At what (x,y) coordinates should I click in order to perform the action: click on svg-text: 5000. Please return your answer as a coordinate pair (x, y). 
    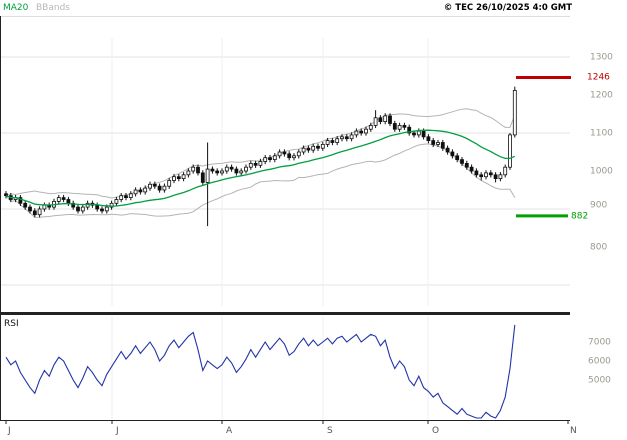
    Looking at the image, I should click on (599, 381).